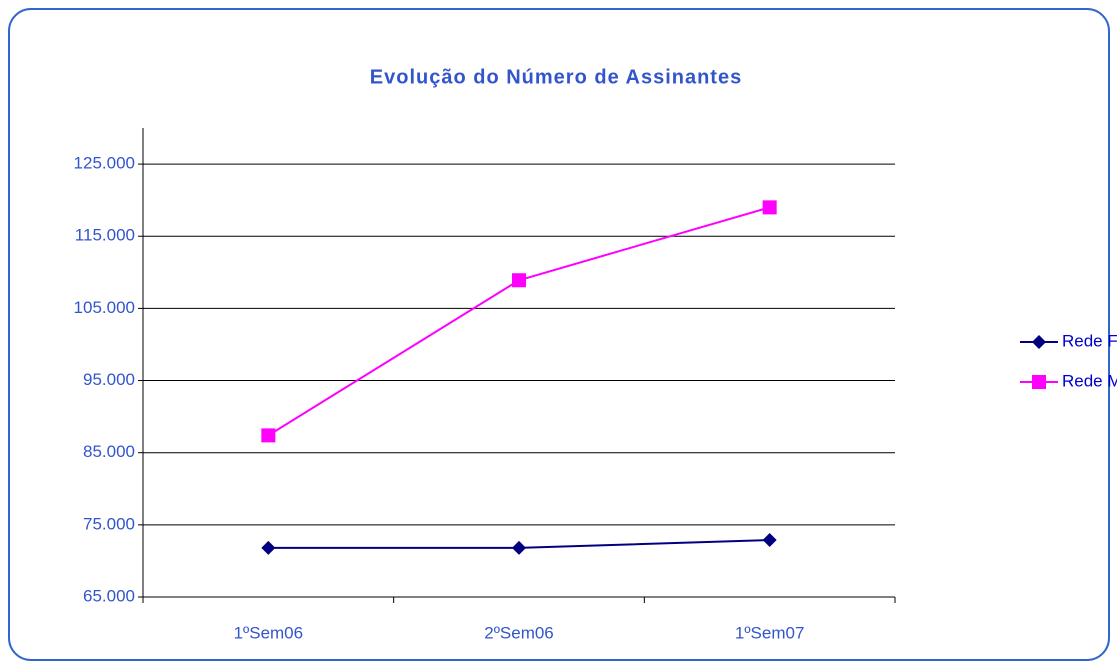  Describe the element at coordinates (269, 632) in the screenshot. I see `x-tick-label: 1ºSem06` at that location.